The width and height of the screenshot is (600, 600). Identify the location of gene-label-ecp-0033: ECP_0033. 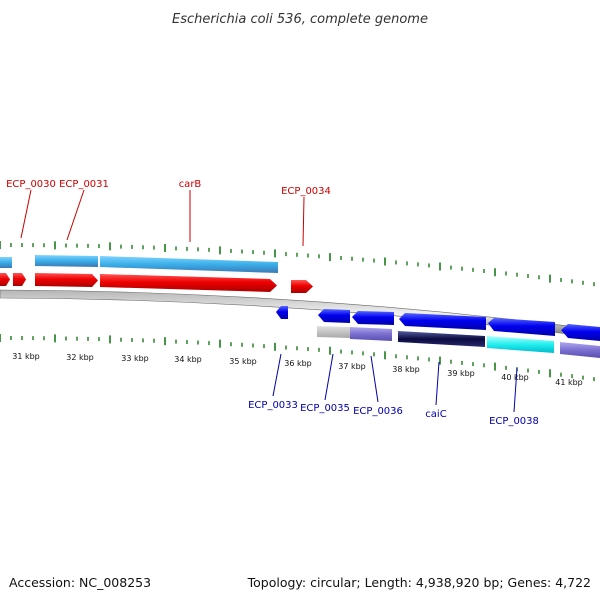
(273, 405).